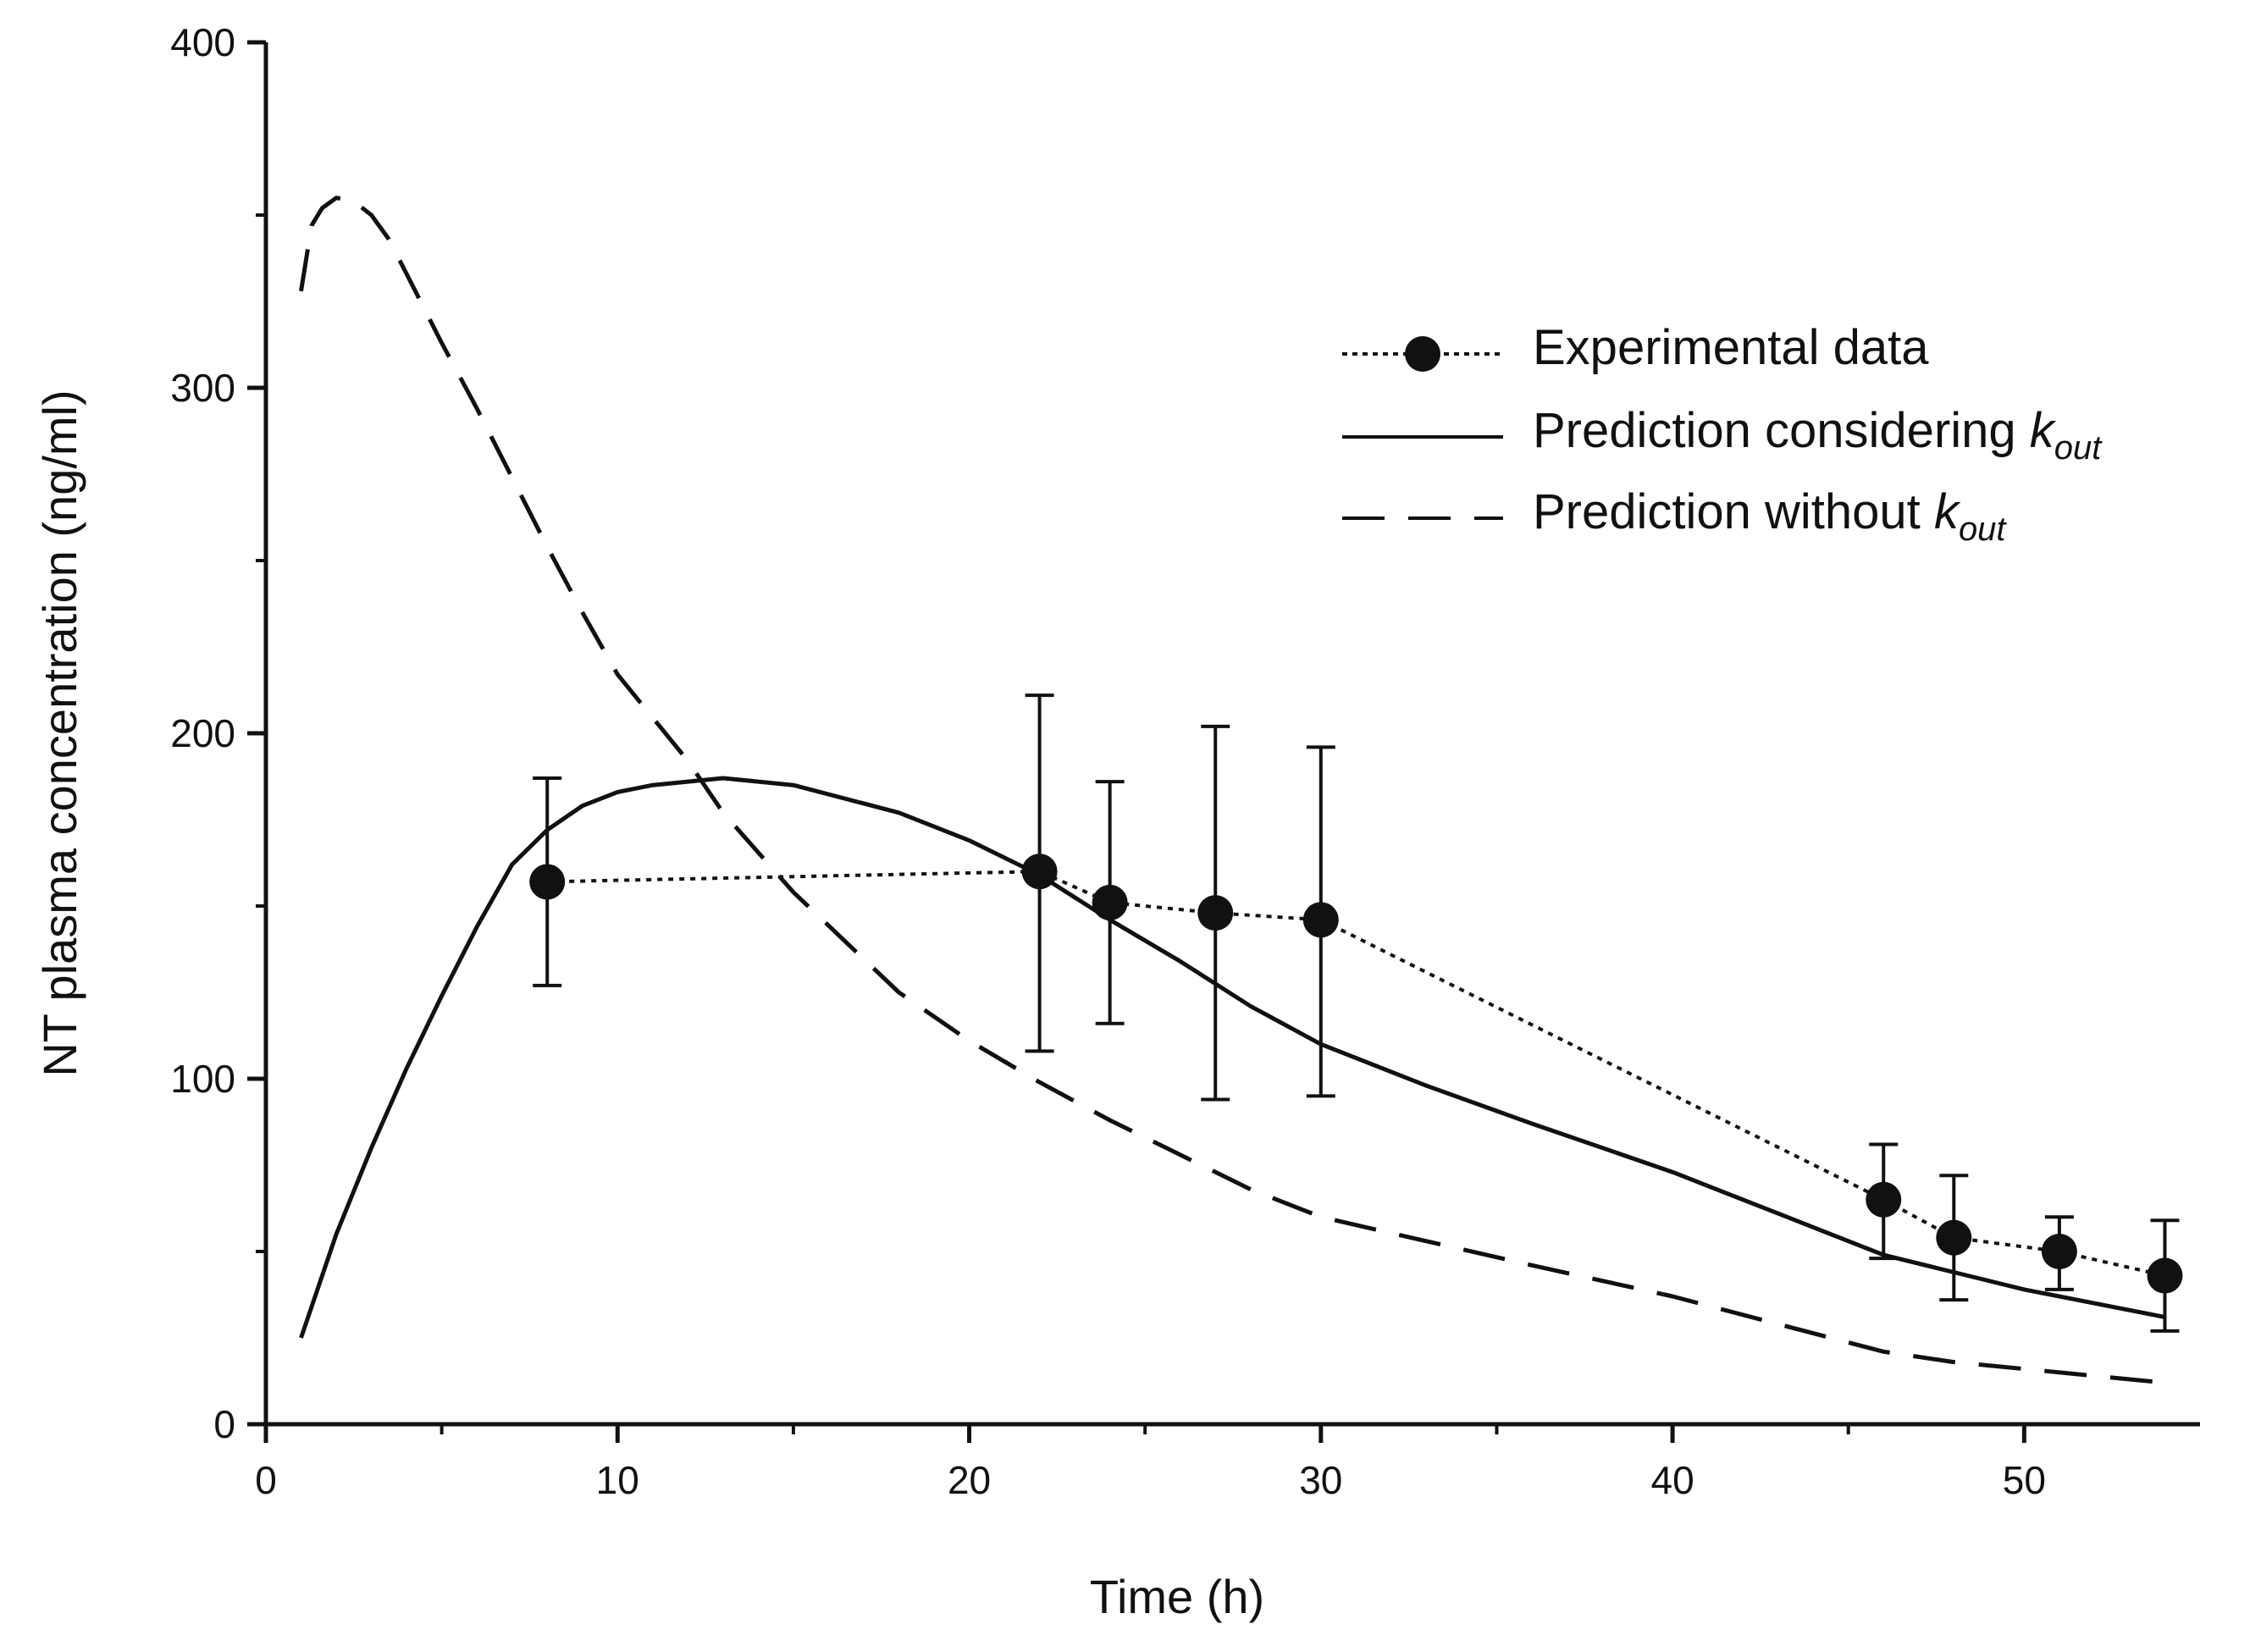 This screenshot has height=1652, width=2261. What do you see at coordinates (970, 1480) in the screenshot?
I see `x-tick-label: 20` at bounding box center [970, 1480].